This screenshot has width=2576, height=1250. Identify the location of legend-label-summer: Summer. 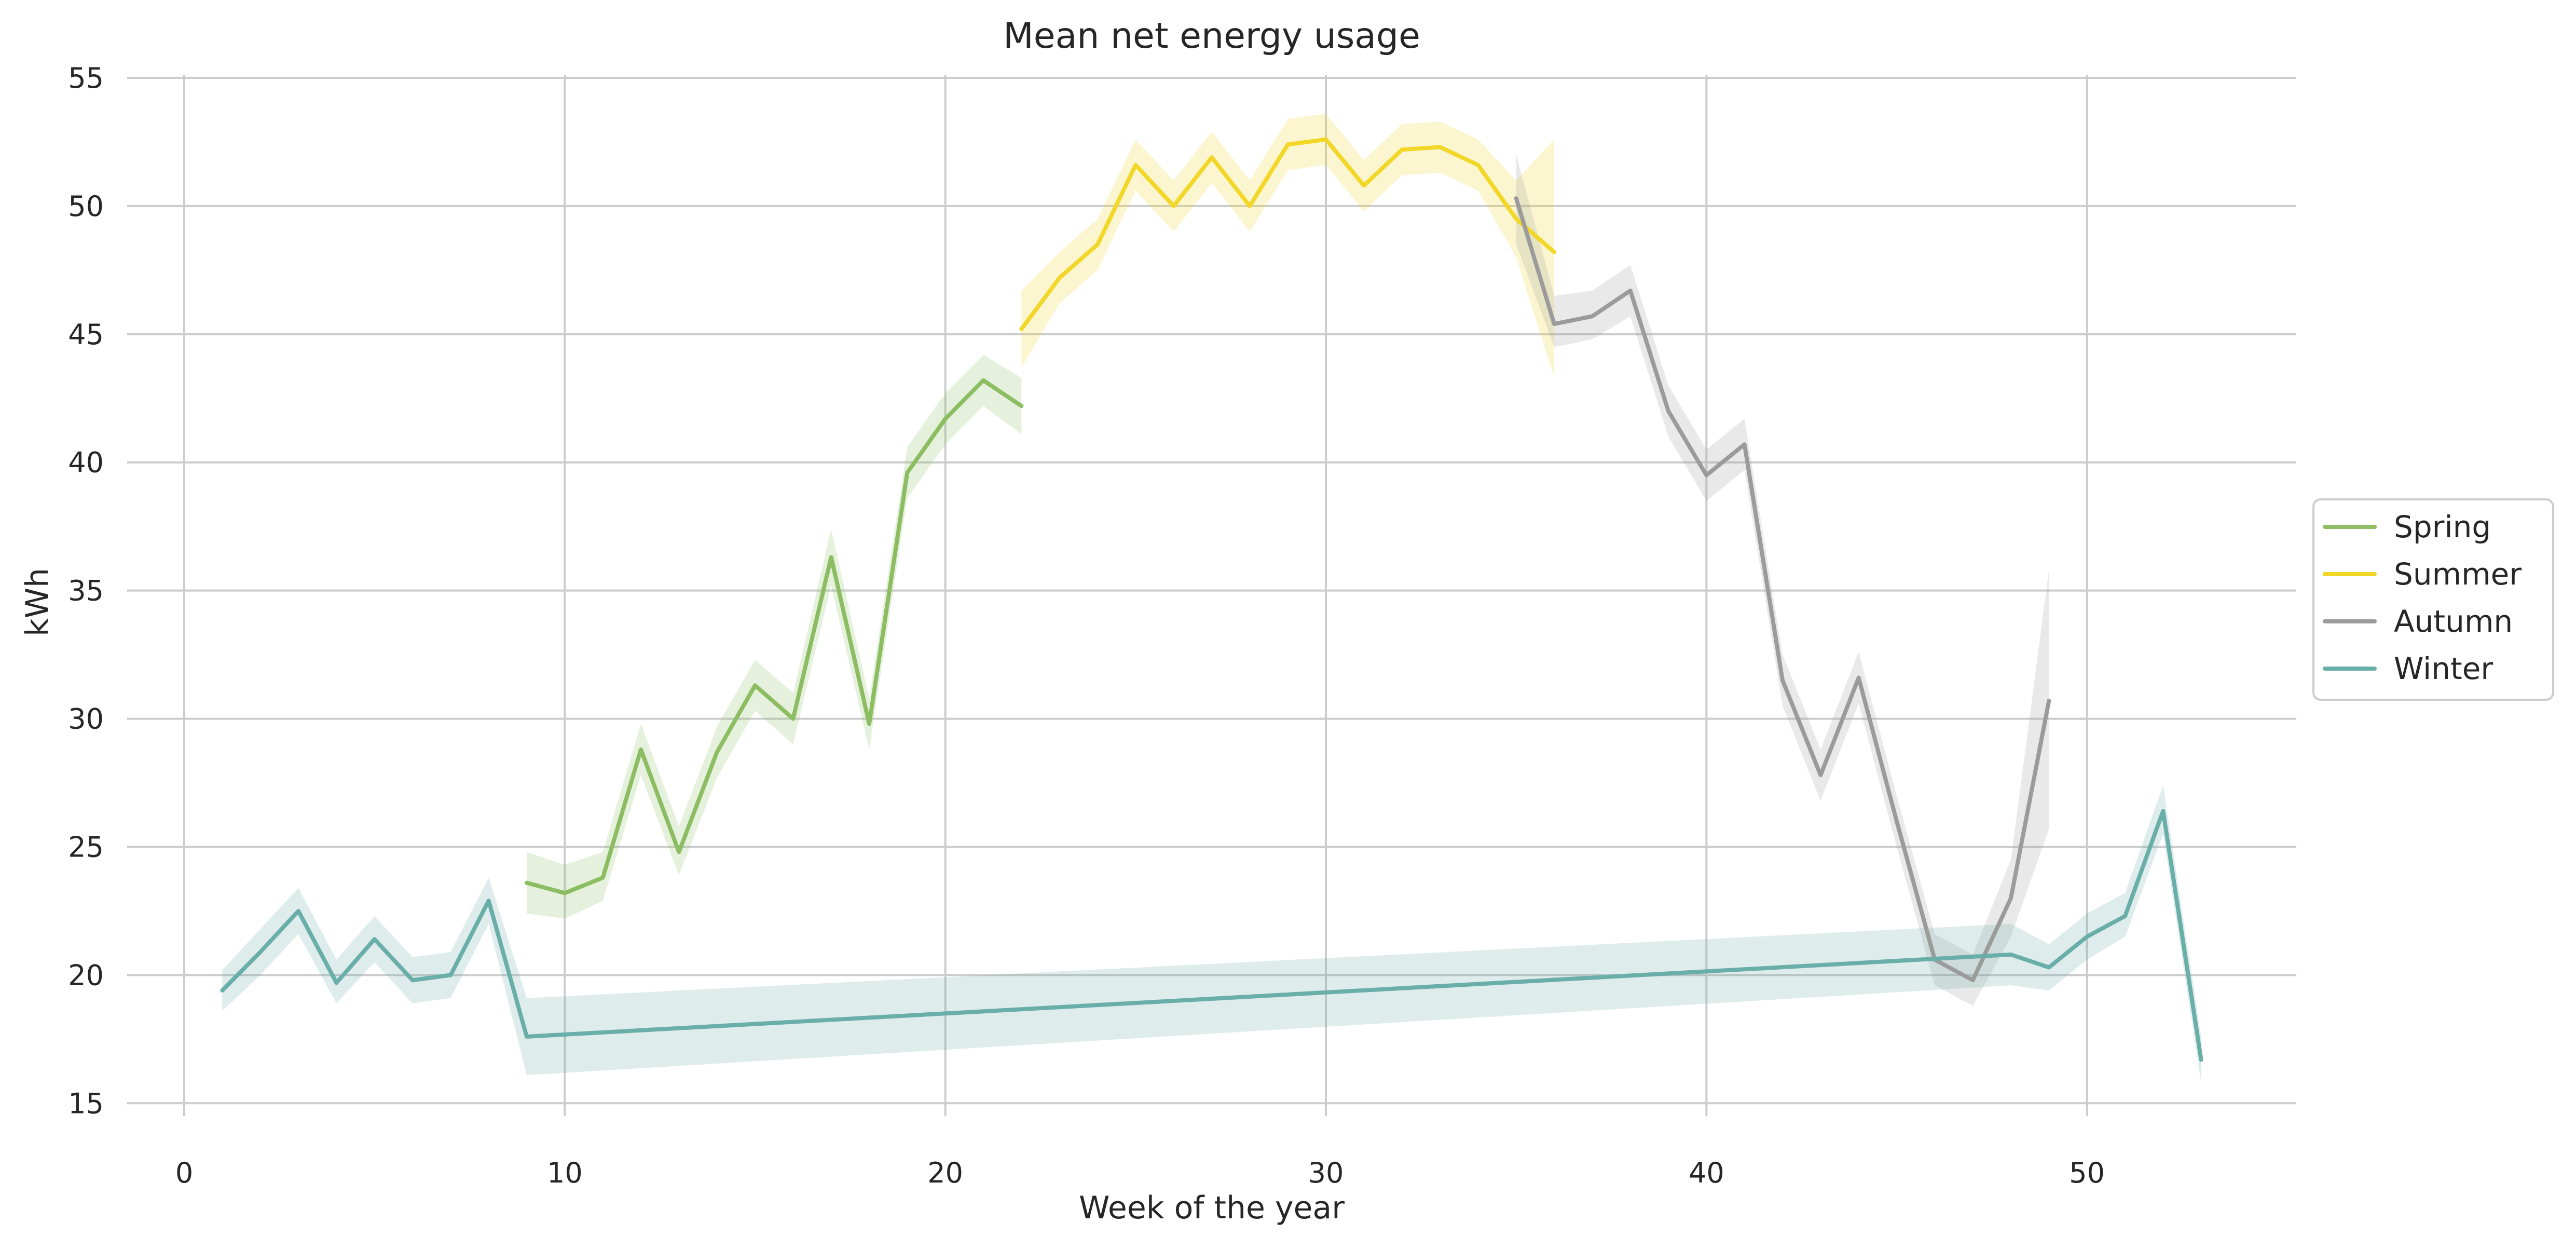
(2458, 574).